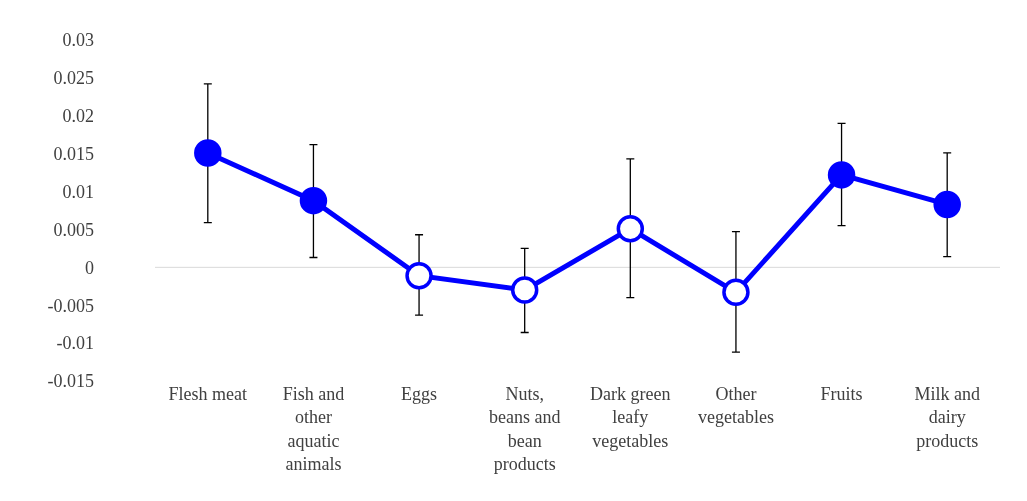 The image size is (1027, 501). What do you see at coordinates (735, 406) in the screenshot?
I see `x-tick-label: Other vegetables` at bounding box center [735, 406].